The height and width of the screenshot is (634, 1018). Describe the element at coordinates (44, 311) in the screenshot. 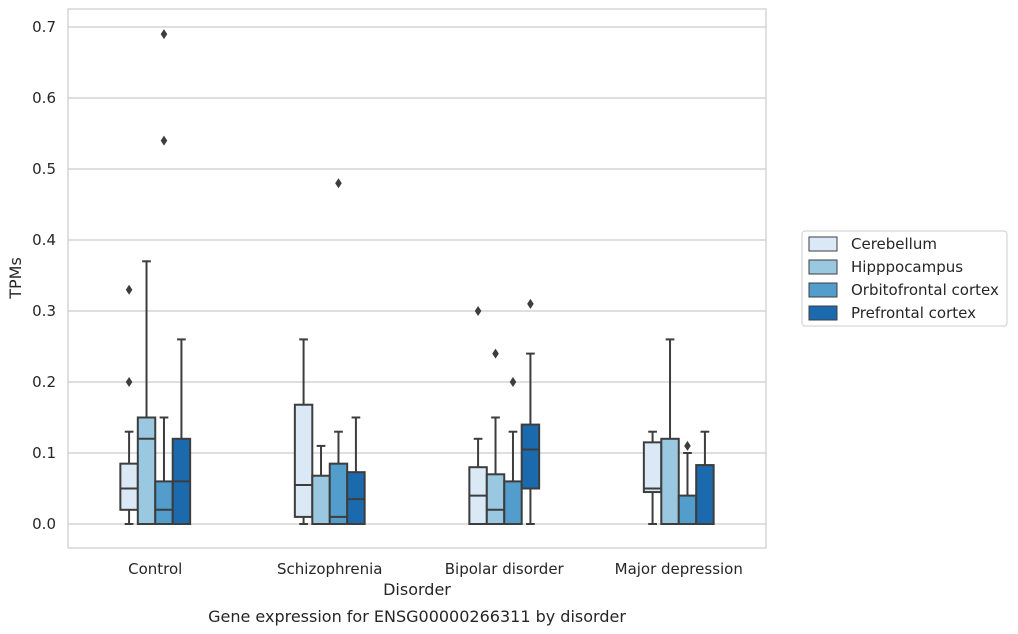

I see `y-tick-label: 0.3` at that location.